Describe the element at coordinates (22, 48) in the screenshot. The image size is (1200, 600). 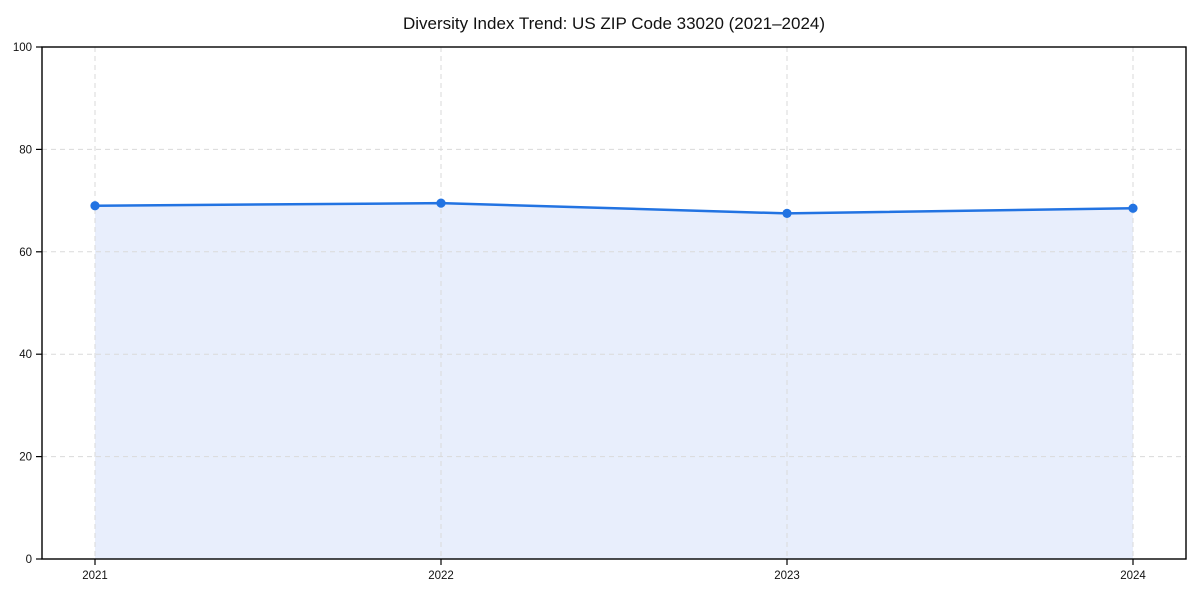
I see `y-tick-label: 100` at that location.